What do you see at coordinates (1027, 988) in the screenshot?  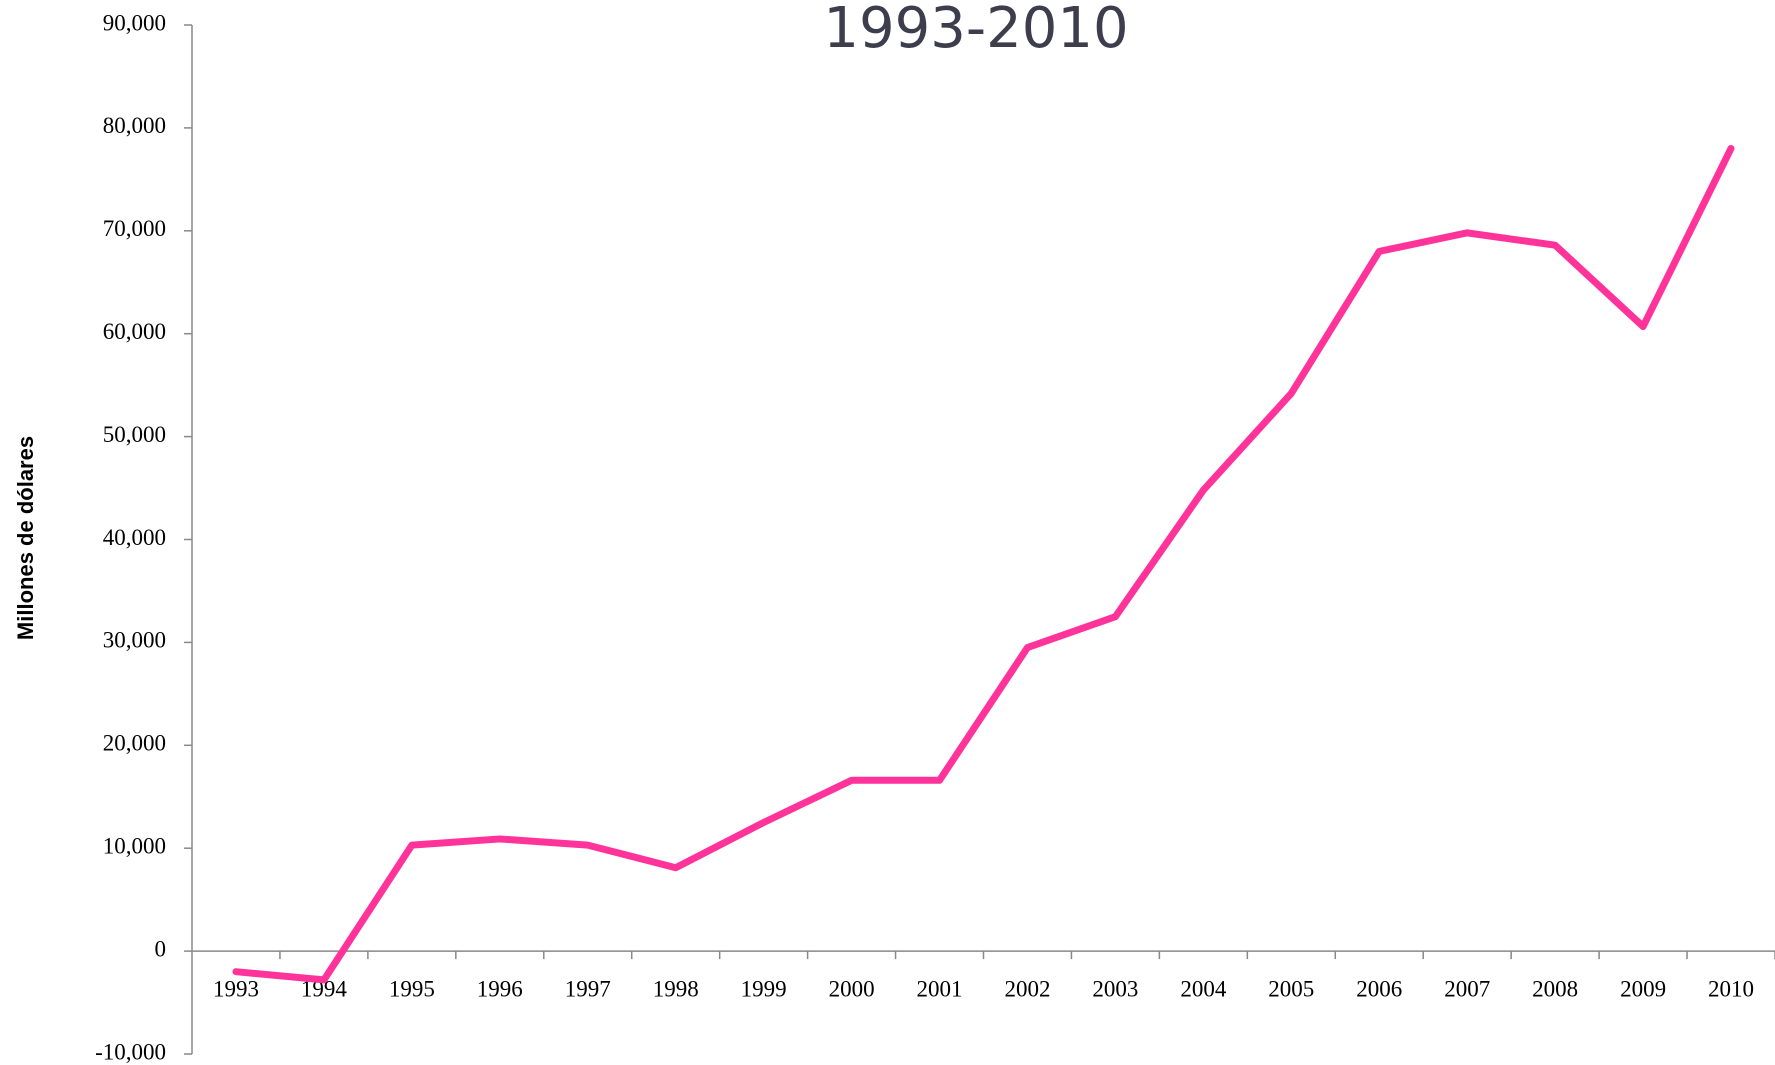 I see `x-tick-label: 2002` at bounding box center [1027, 988].